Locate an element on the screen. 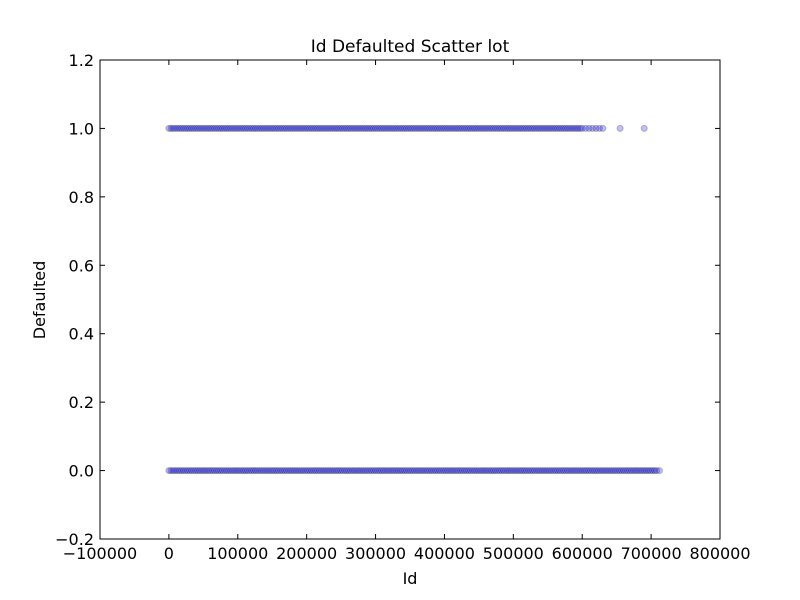 This screenshot has width=800, height=600. x-tick-label: 800000 is located at coordinates (719, 553).